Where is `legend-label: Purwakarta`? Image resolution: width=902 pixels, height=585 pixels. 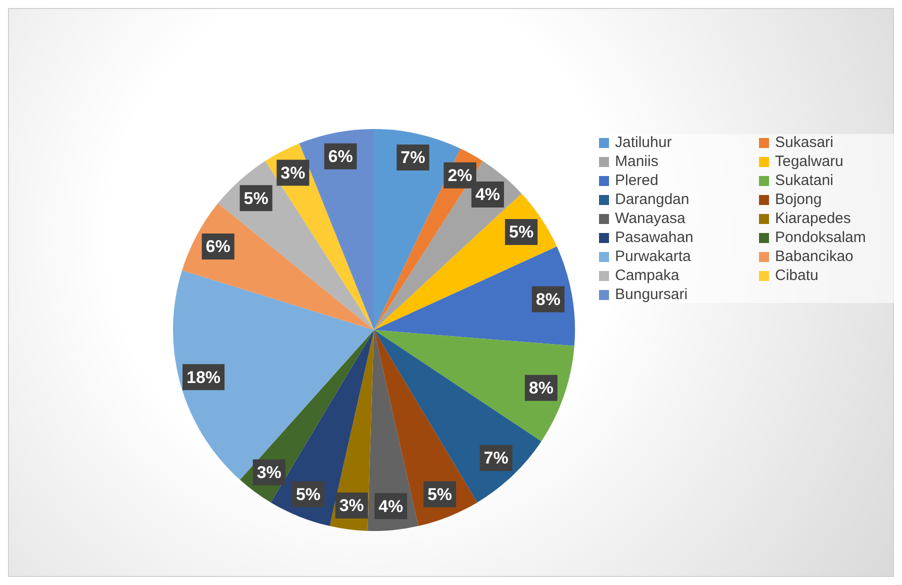 legend-label: Purwakarta is located at coordinates (653, 256).